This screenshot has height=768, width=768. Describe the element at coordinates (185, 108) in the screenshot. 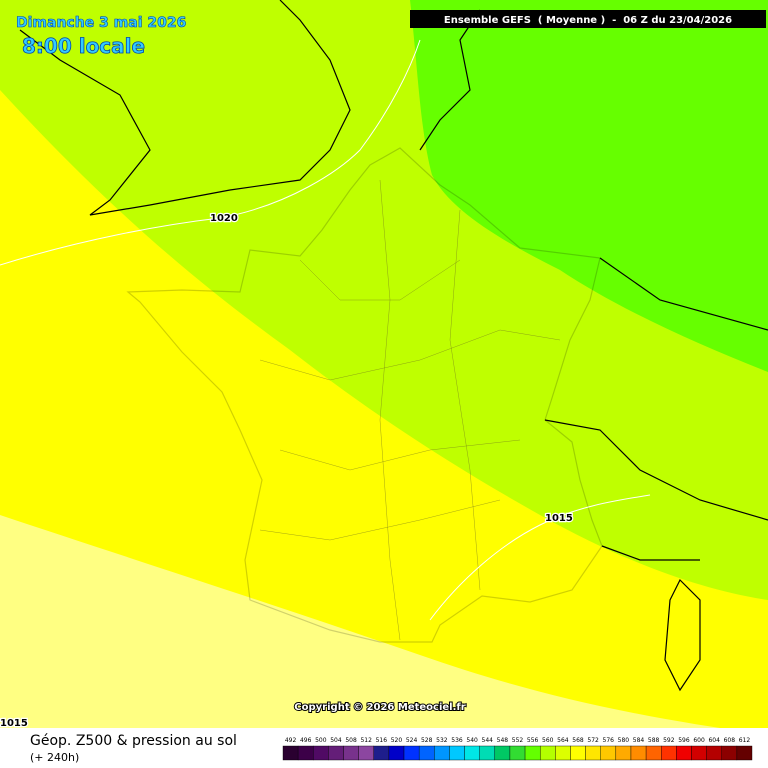

I see `uk-coast` at that location.